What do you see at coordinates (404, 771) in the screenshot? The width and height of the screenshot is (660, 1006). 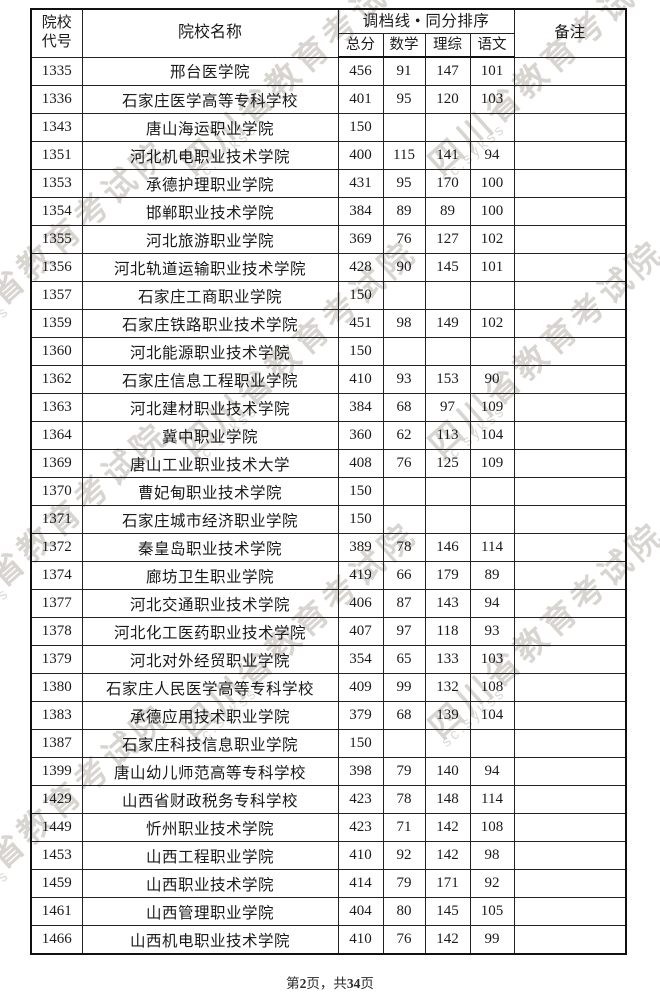 I see `cell-math: 79` at bounding box center [404, 771].